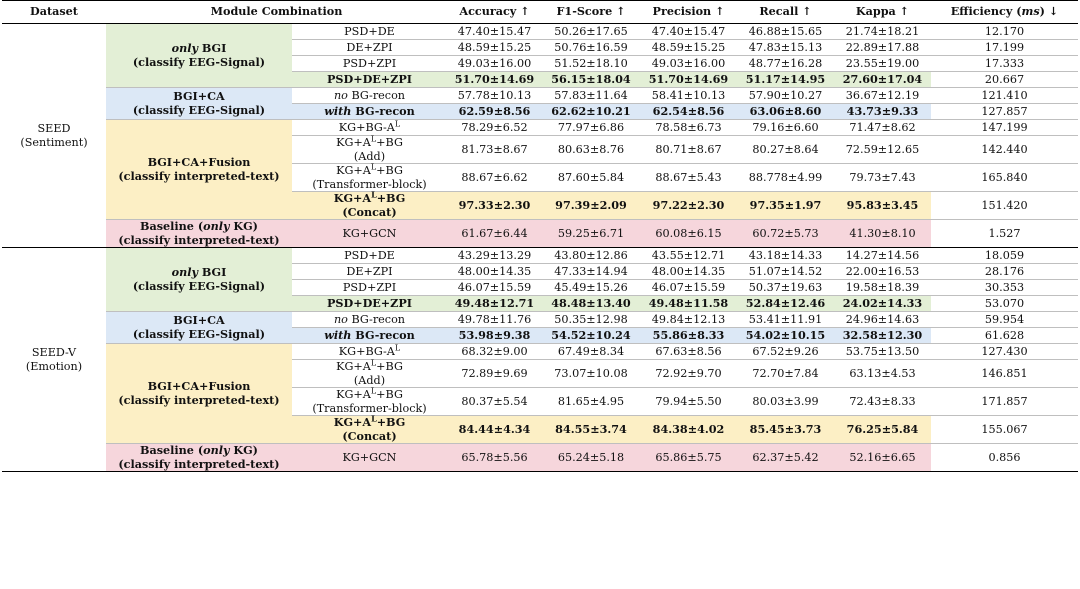 The image size is (1080, 589). What do you see at coordinates (1004, 63) in the screenshot?
I see `efficiency-cell: 17.333` at bounding box center [1004, 63].